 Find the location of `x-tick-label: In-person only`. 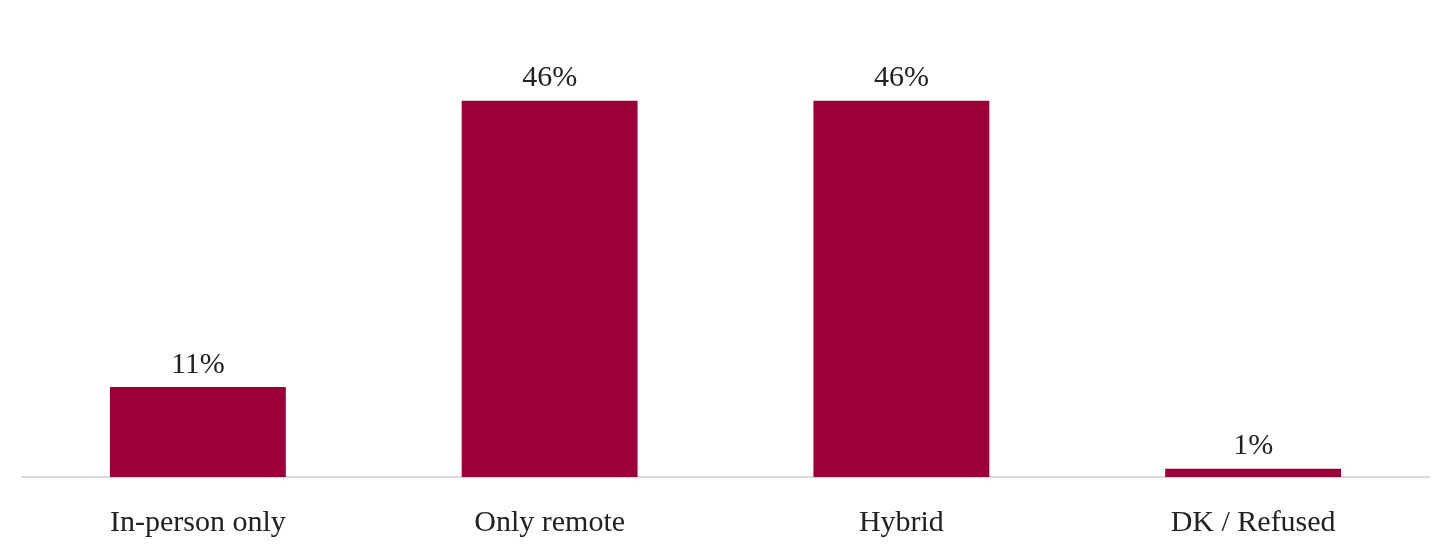

x-tick-label: In-person only is located at coordinates (197, 520).